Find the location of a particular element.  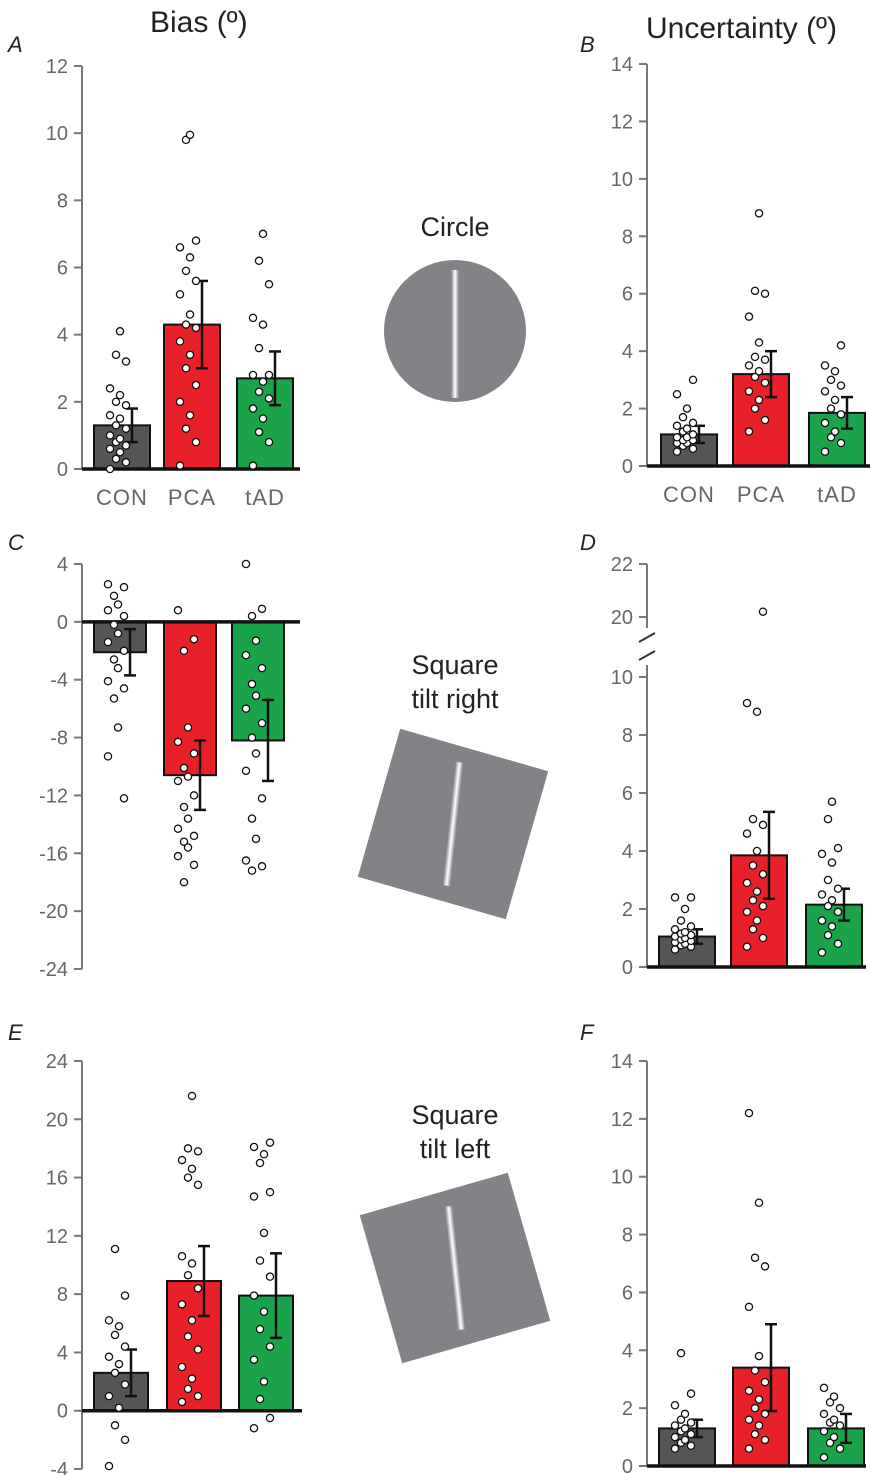

chart-panel-d: 0 2 4 6 8 10 20 22 is located at coordinates (738, 766).